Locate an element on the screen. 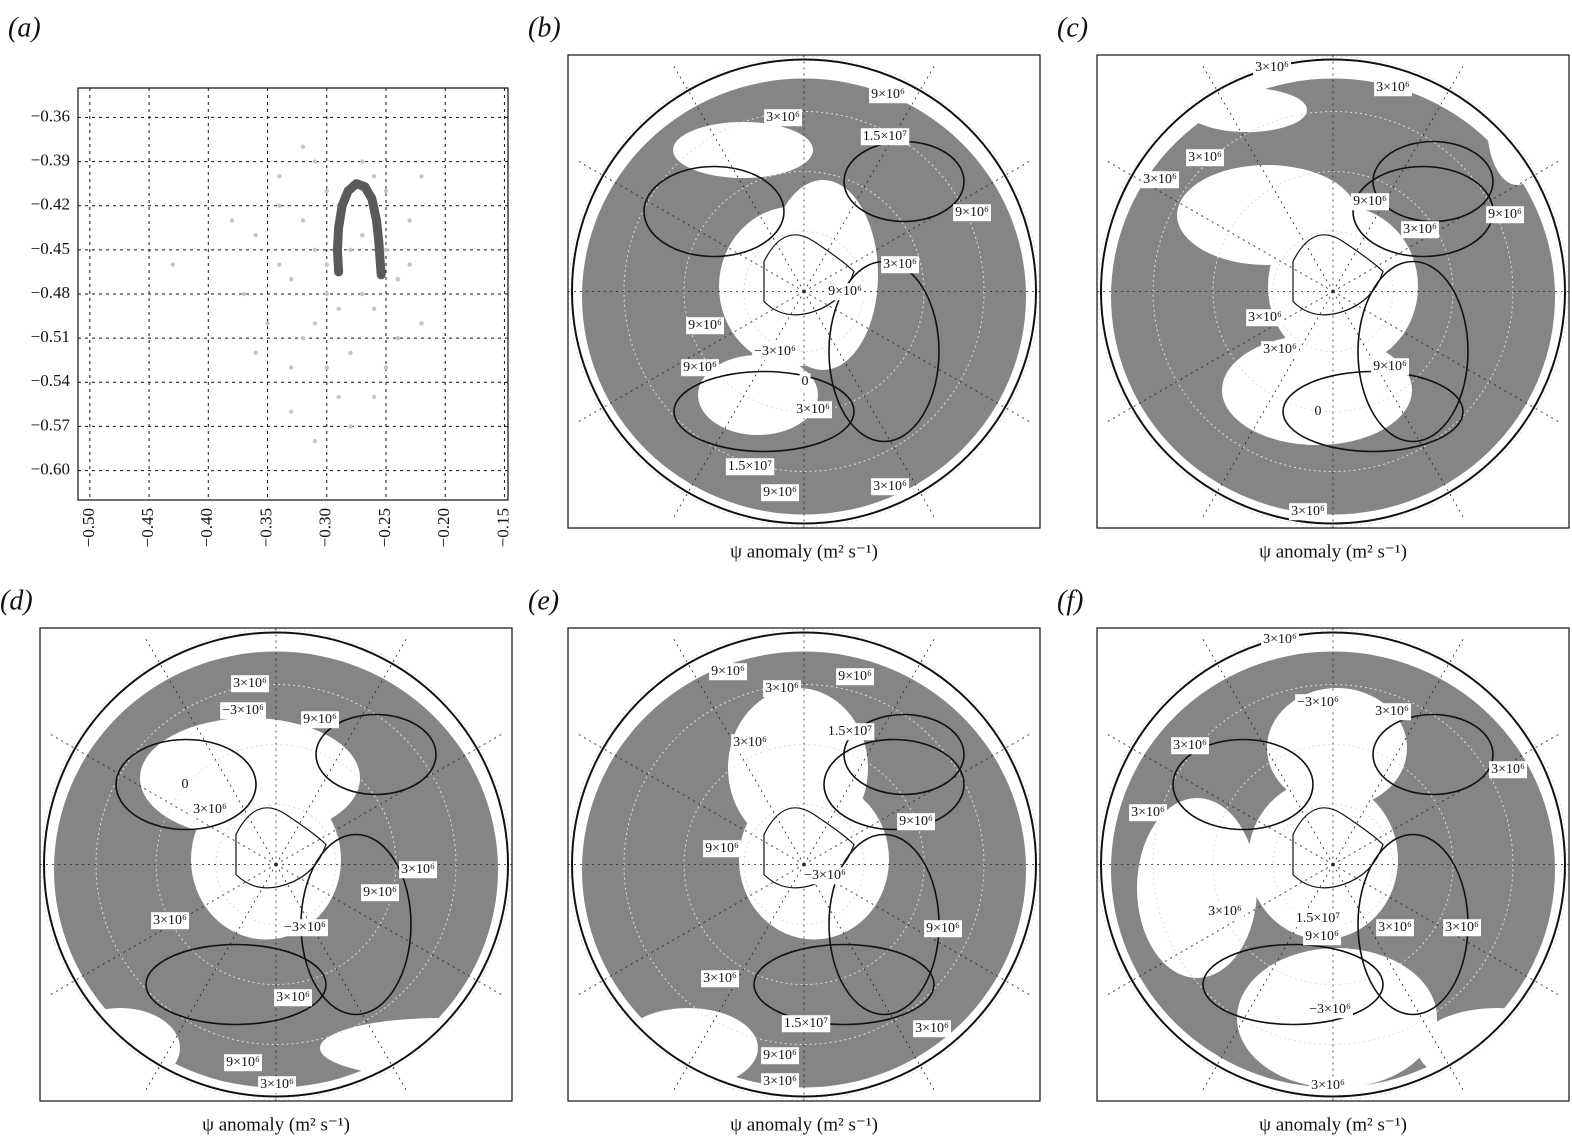  trajectory-line is located at coordinates (359, 229).